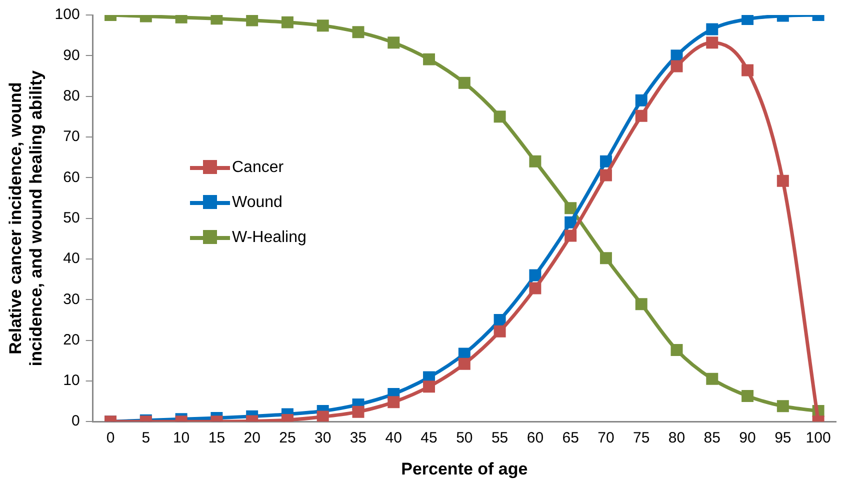  I want to click on x-tick-label: 85, so click(712, 438).